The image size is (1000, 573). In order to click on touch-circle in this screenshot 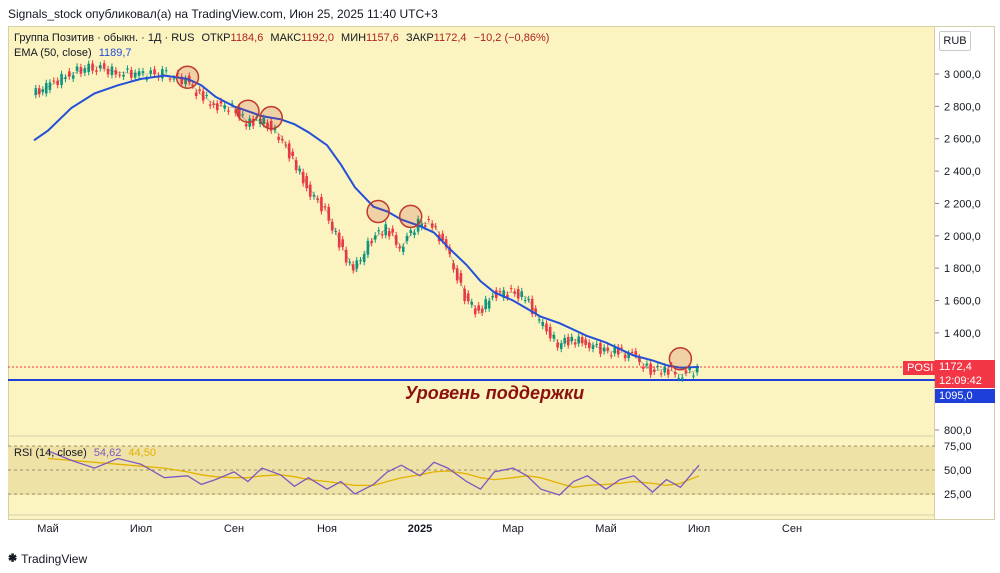, I will do `click(410, 216)`.